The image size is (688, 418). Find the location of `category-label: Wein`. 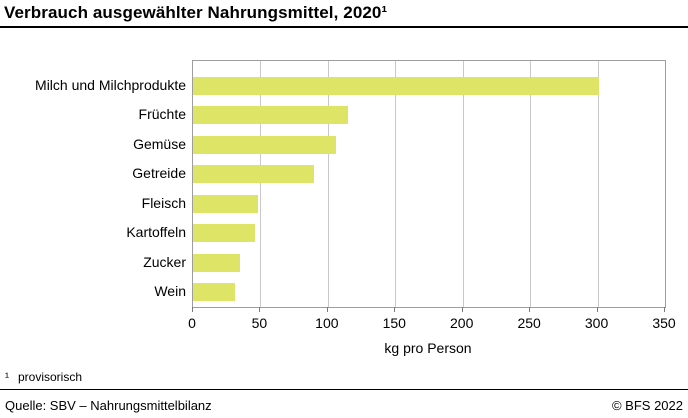

category-label: Wein is located at coordinates (170, 291).